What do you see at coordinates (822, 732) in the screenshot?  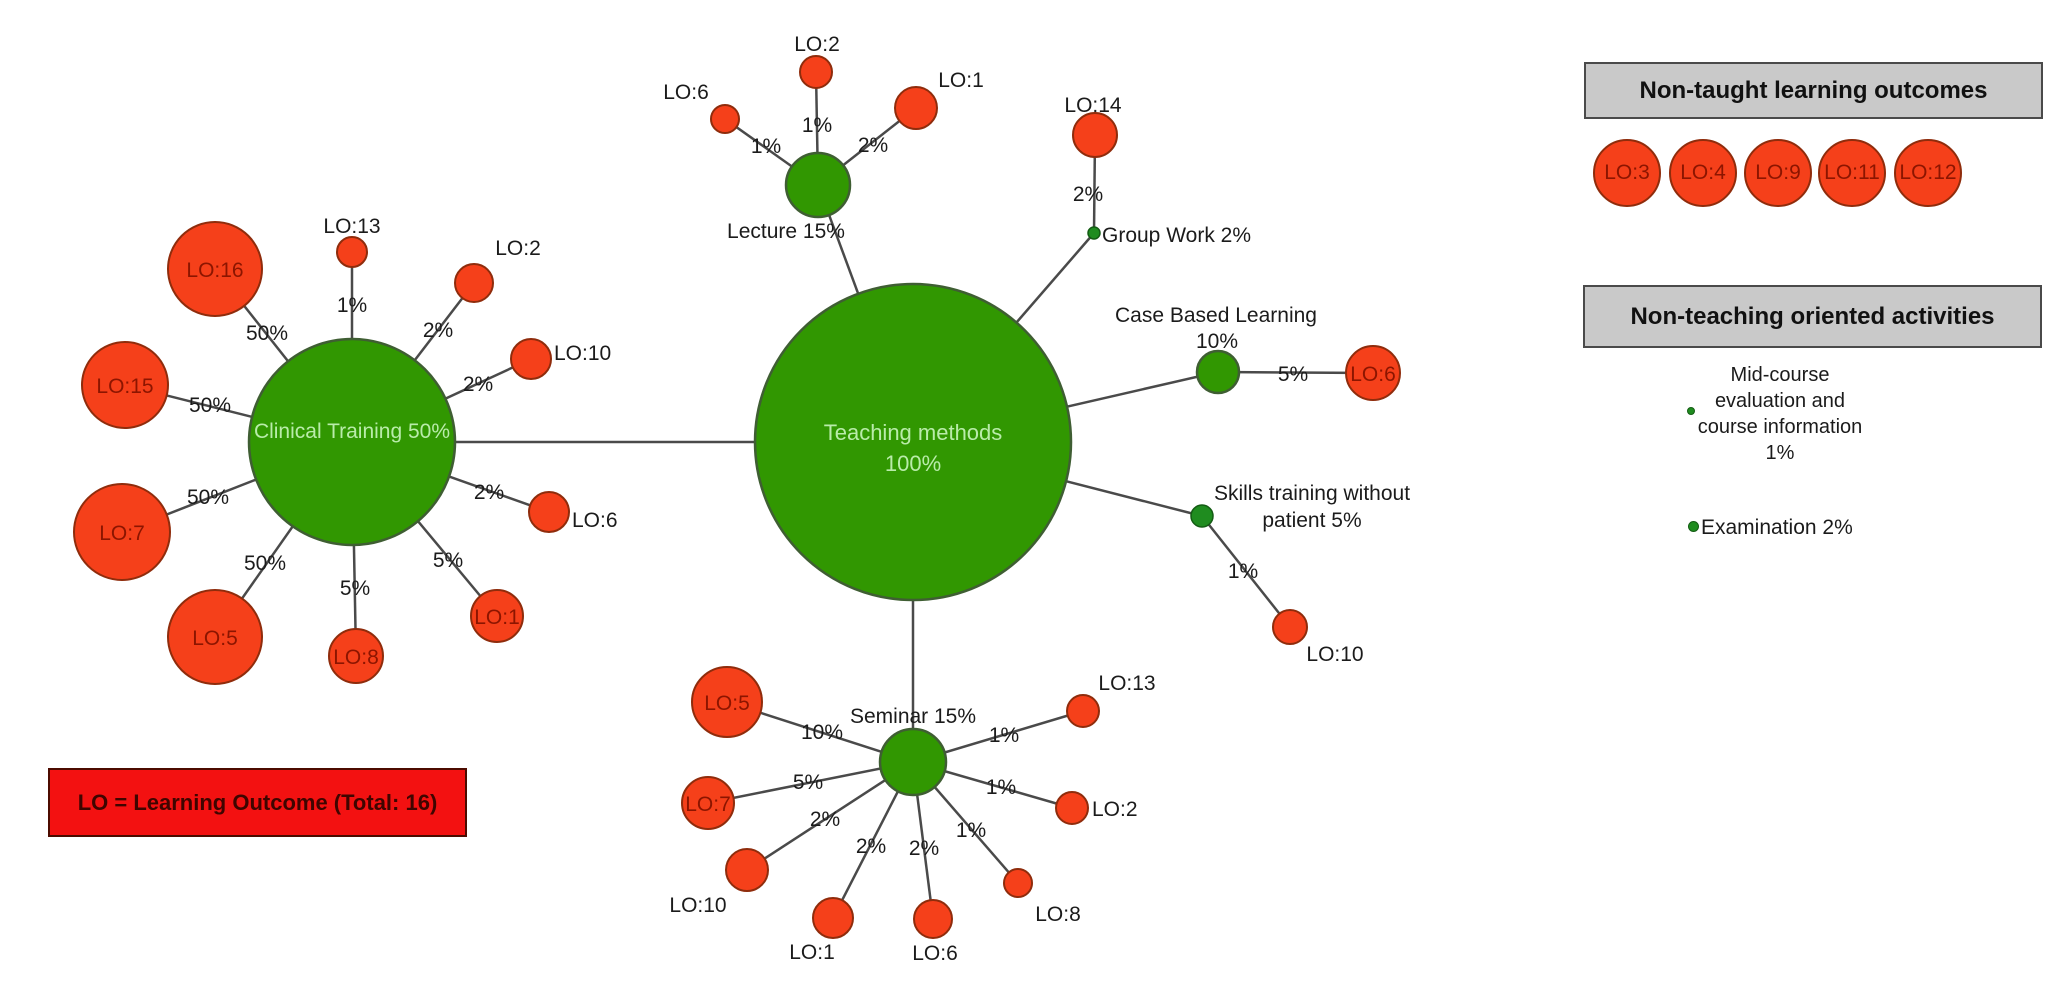 I see `seminar-lo5-pct: 10%` at bounding box center [822, 732].